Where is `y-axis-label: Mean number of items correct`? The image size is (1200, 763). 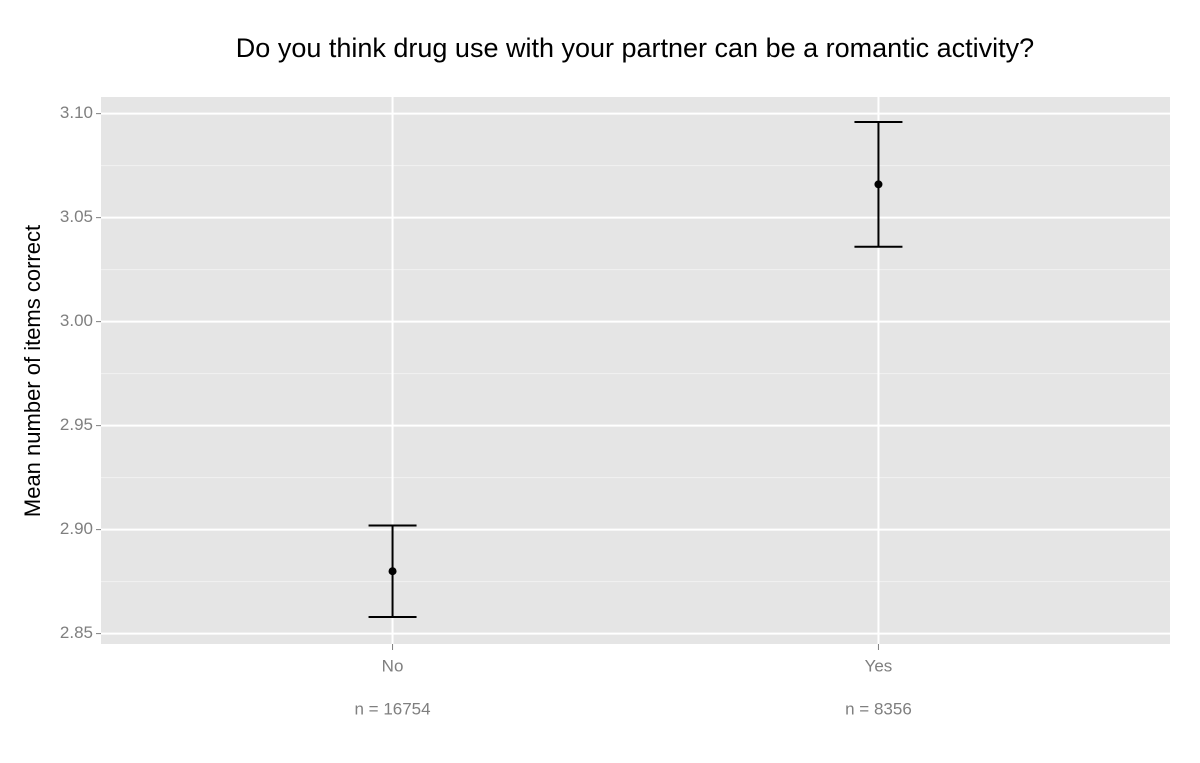 y-axis-label: Mean number of items correct is located at coordinates (32, 371).